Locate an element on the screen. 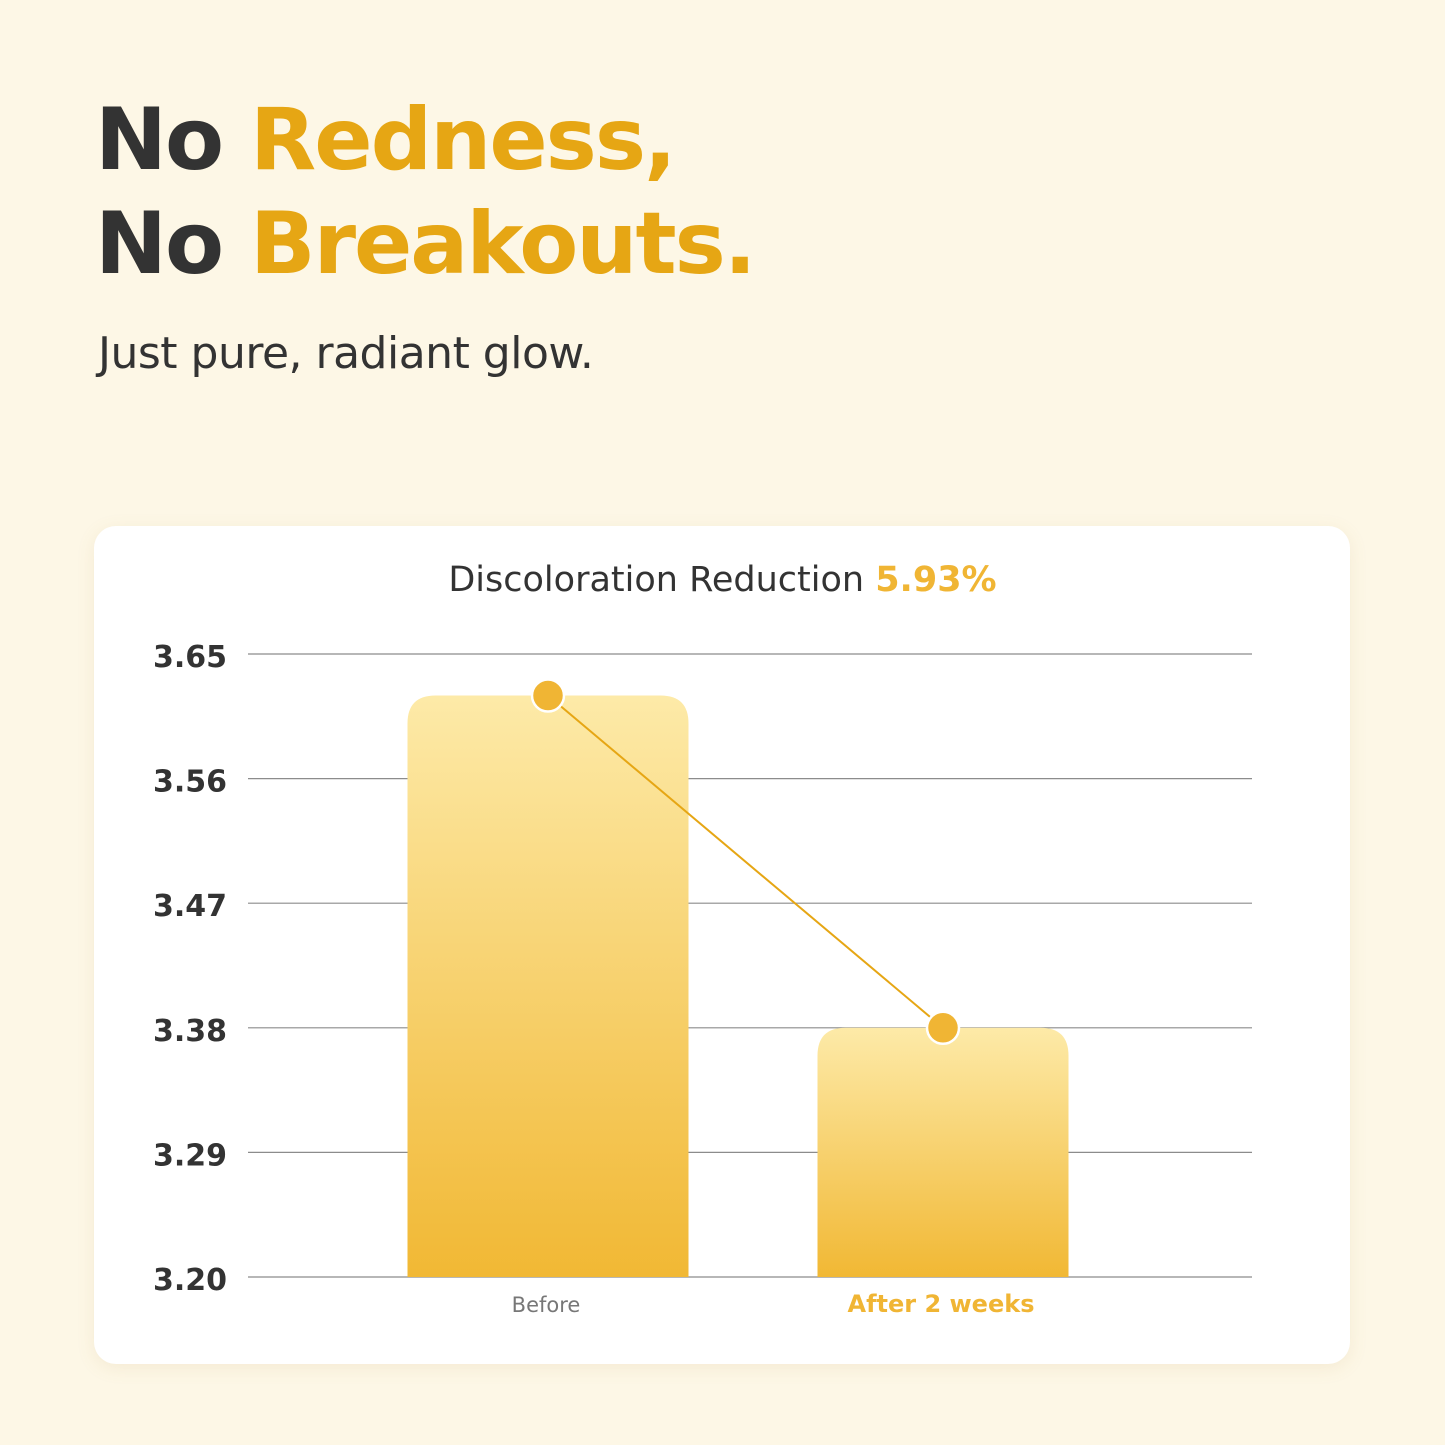 The width and height of the screenshot is (1445, 1445). y-tick-label: 3.29 is located at coordinates (190, 1155).